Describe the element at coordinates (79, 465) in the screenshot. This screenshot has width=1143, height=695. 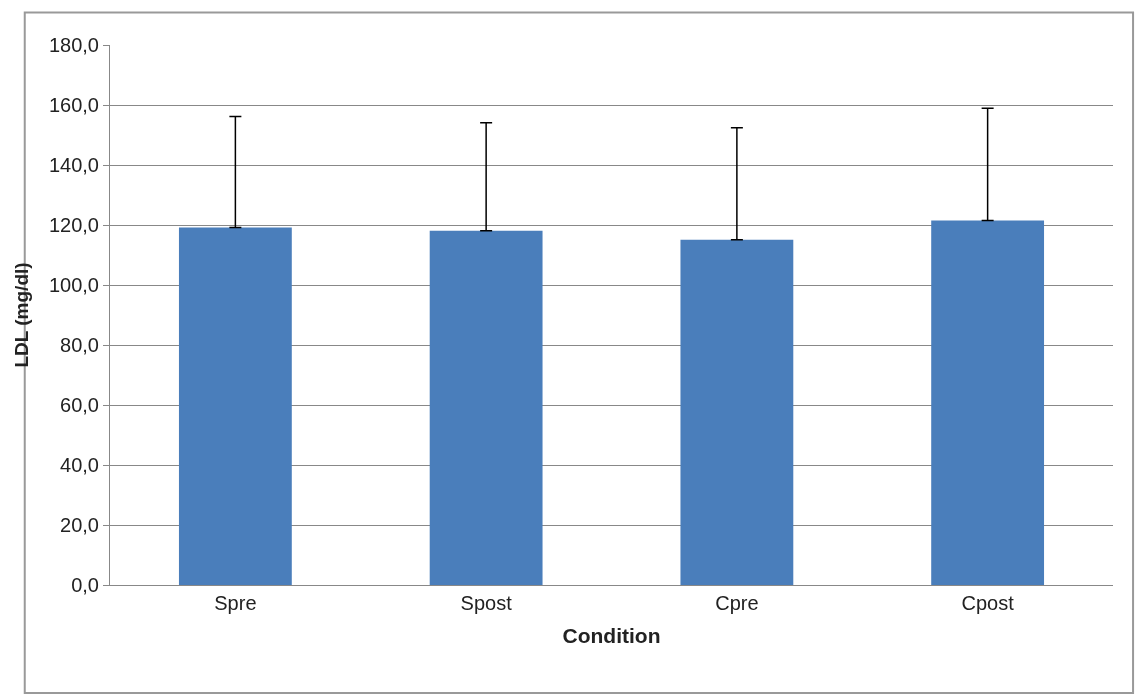
I see `y-tick-label: 40,0` at that location.